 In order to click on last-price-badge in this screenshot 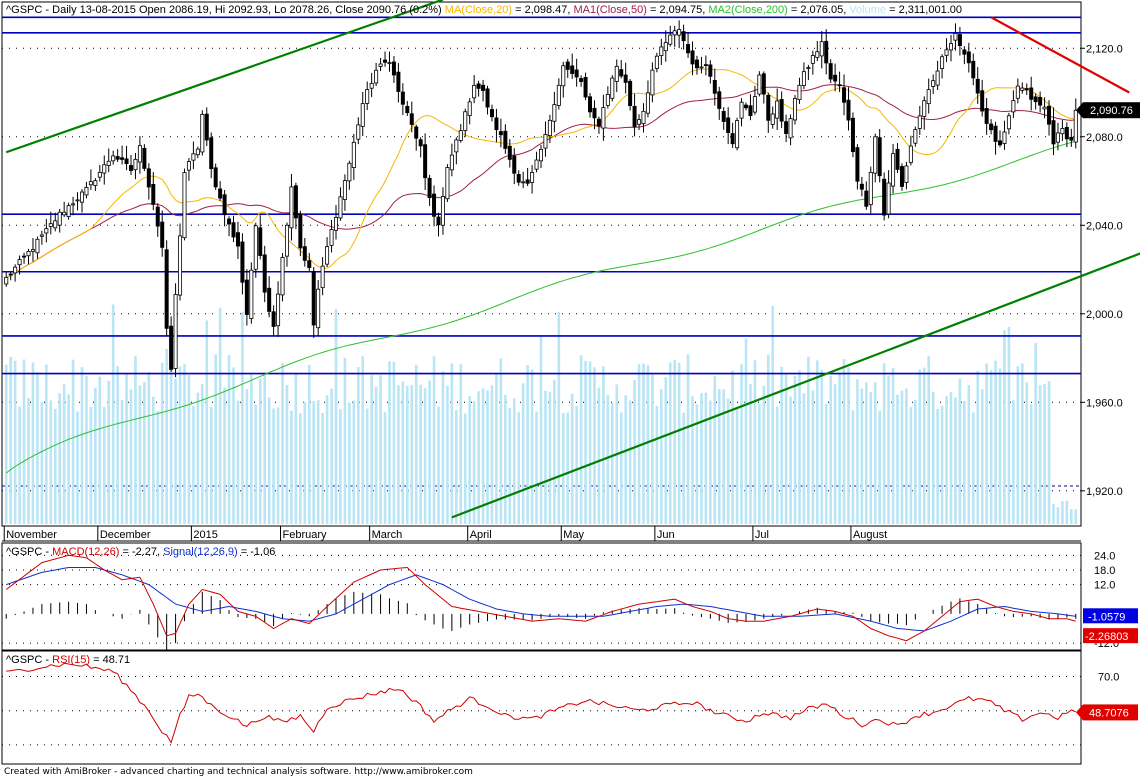, I will do `click(1111, 110)`.